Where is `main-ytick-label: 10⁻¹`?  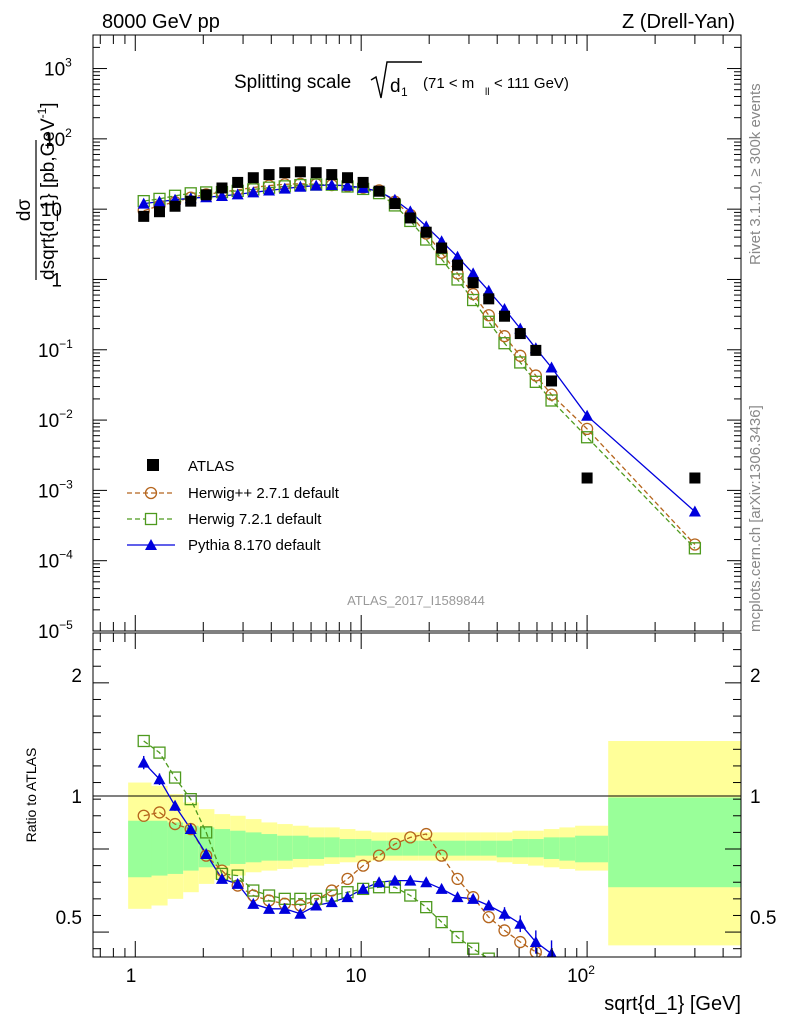
main-ytick-label: 10⁻¹ is located at coordinates (55, 349).